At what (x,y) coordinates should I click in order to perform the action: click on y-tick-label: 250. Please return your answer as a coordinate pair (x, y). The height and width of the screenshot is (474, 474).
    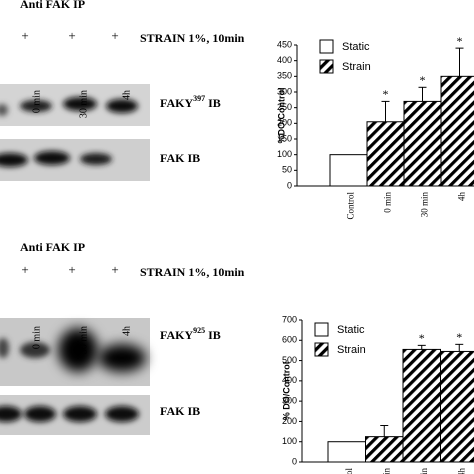
    Looking at the image, I should click on (284, 107).